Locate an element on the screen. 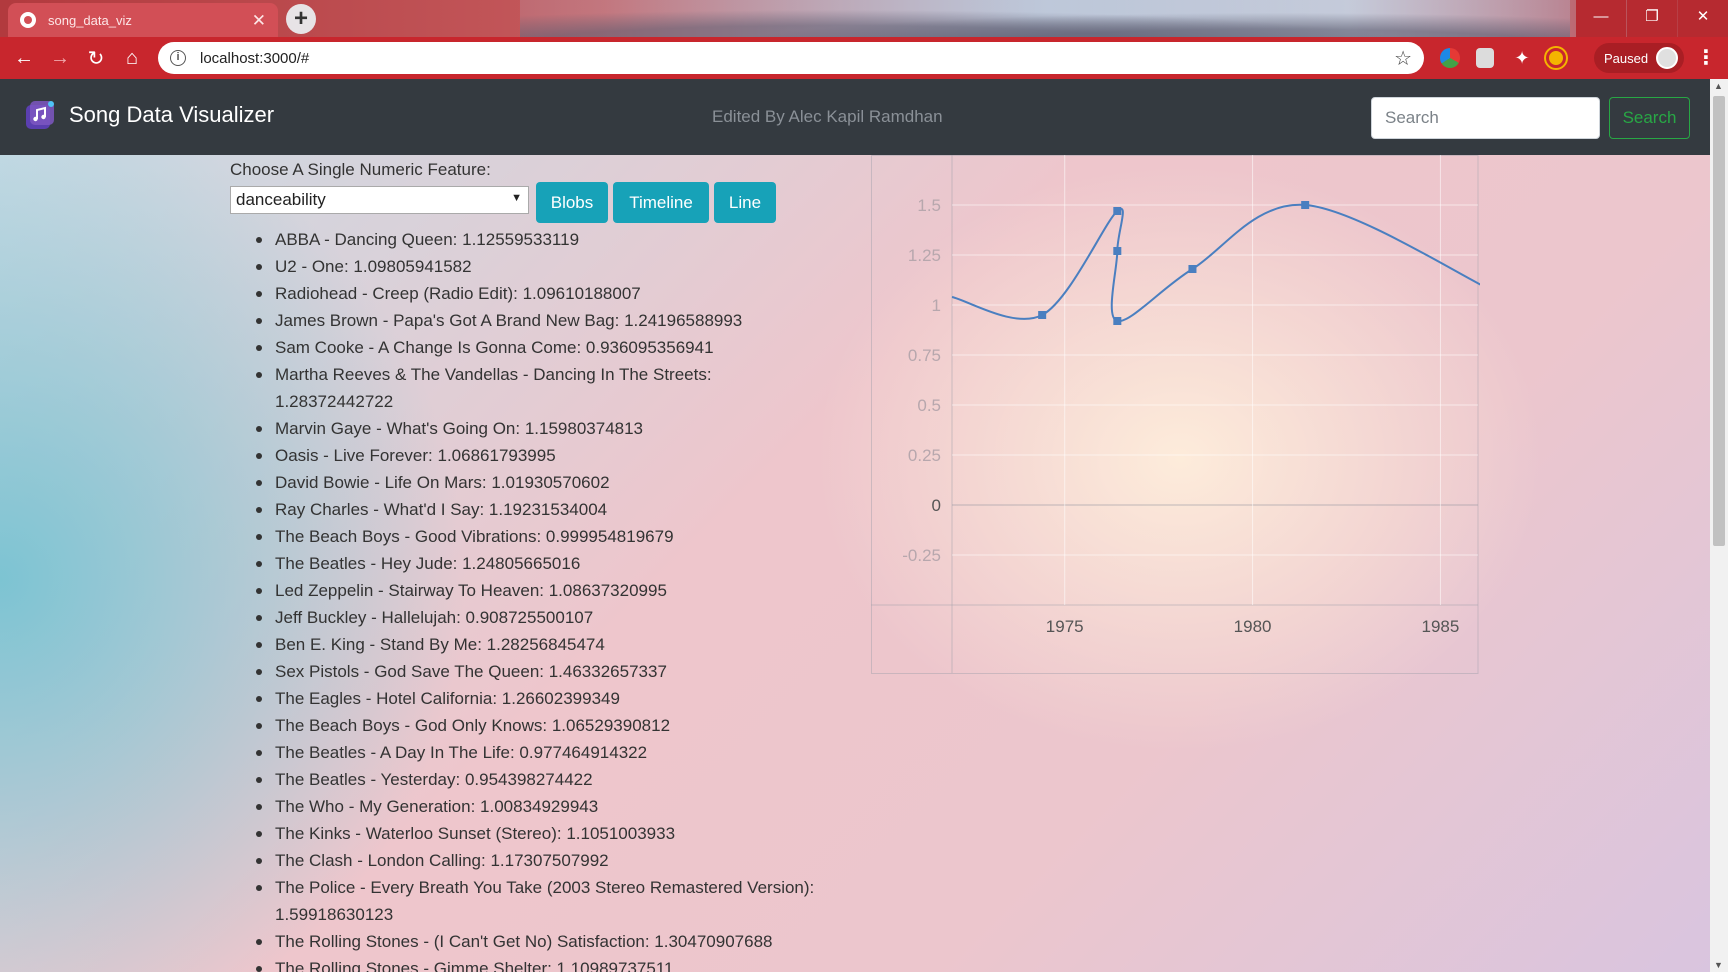  profile-status: Paused is located at coordinates (1626, 58).